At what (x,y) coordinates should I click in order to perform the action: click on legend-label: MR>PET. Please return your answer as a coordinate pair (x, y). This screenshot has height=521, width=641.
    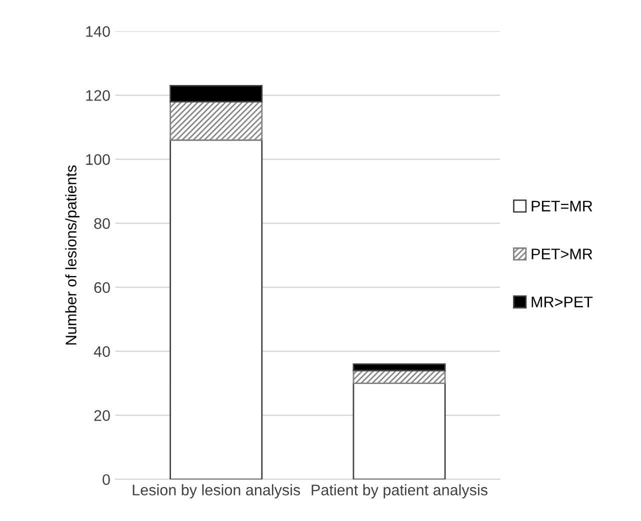
    Looking at the image, I should click on (562, 302).